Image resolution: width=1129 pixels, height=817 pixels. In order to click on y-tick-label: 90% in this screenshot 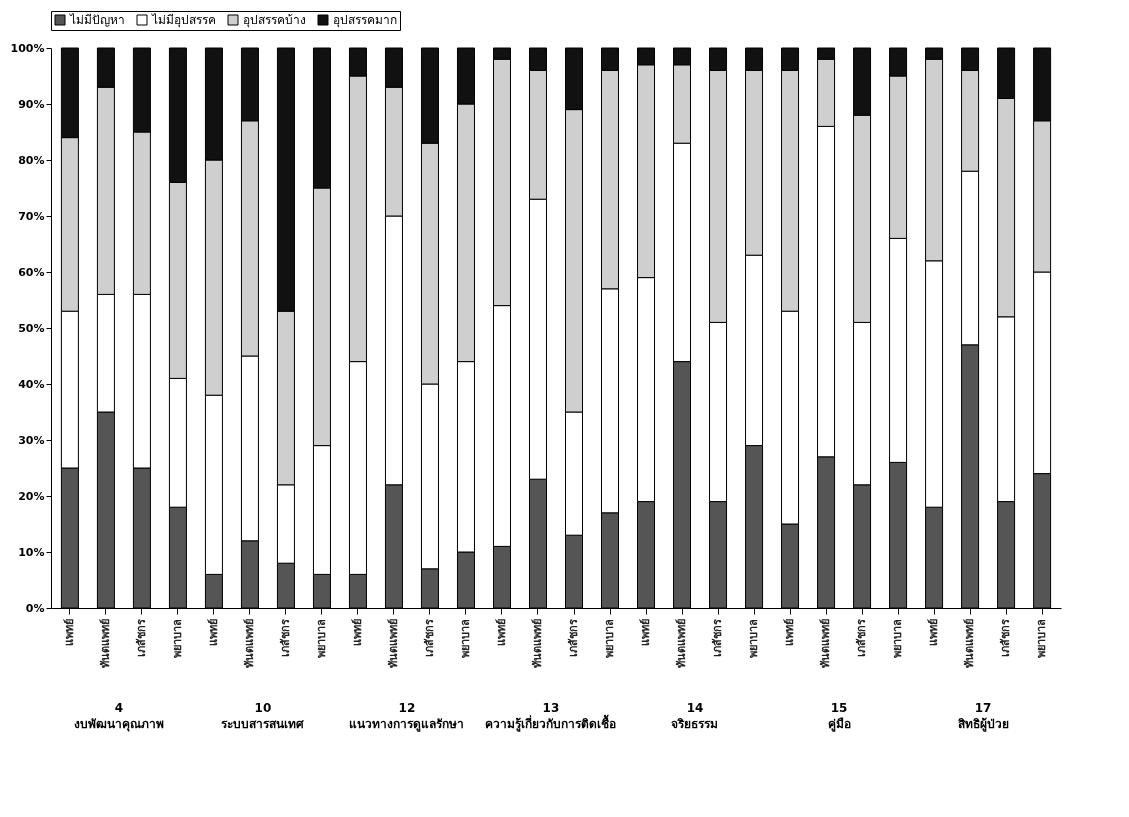, I will do `click(31, 104)`.